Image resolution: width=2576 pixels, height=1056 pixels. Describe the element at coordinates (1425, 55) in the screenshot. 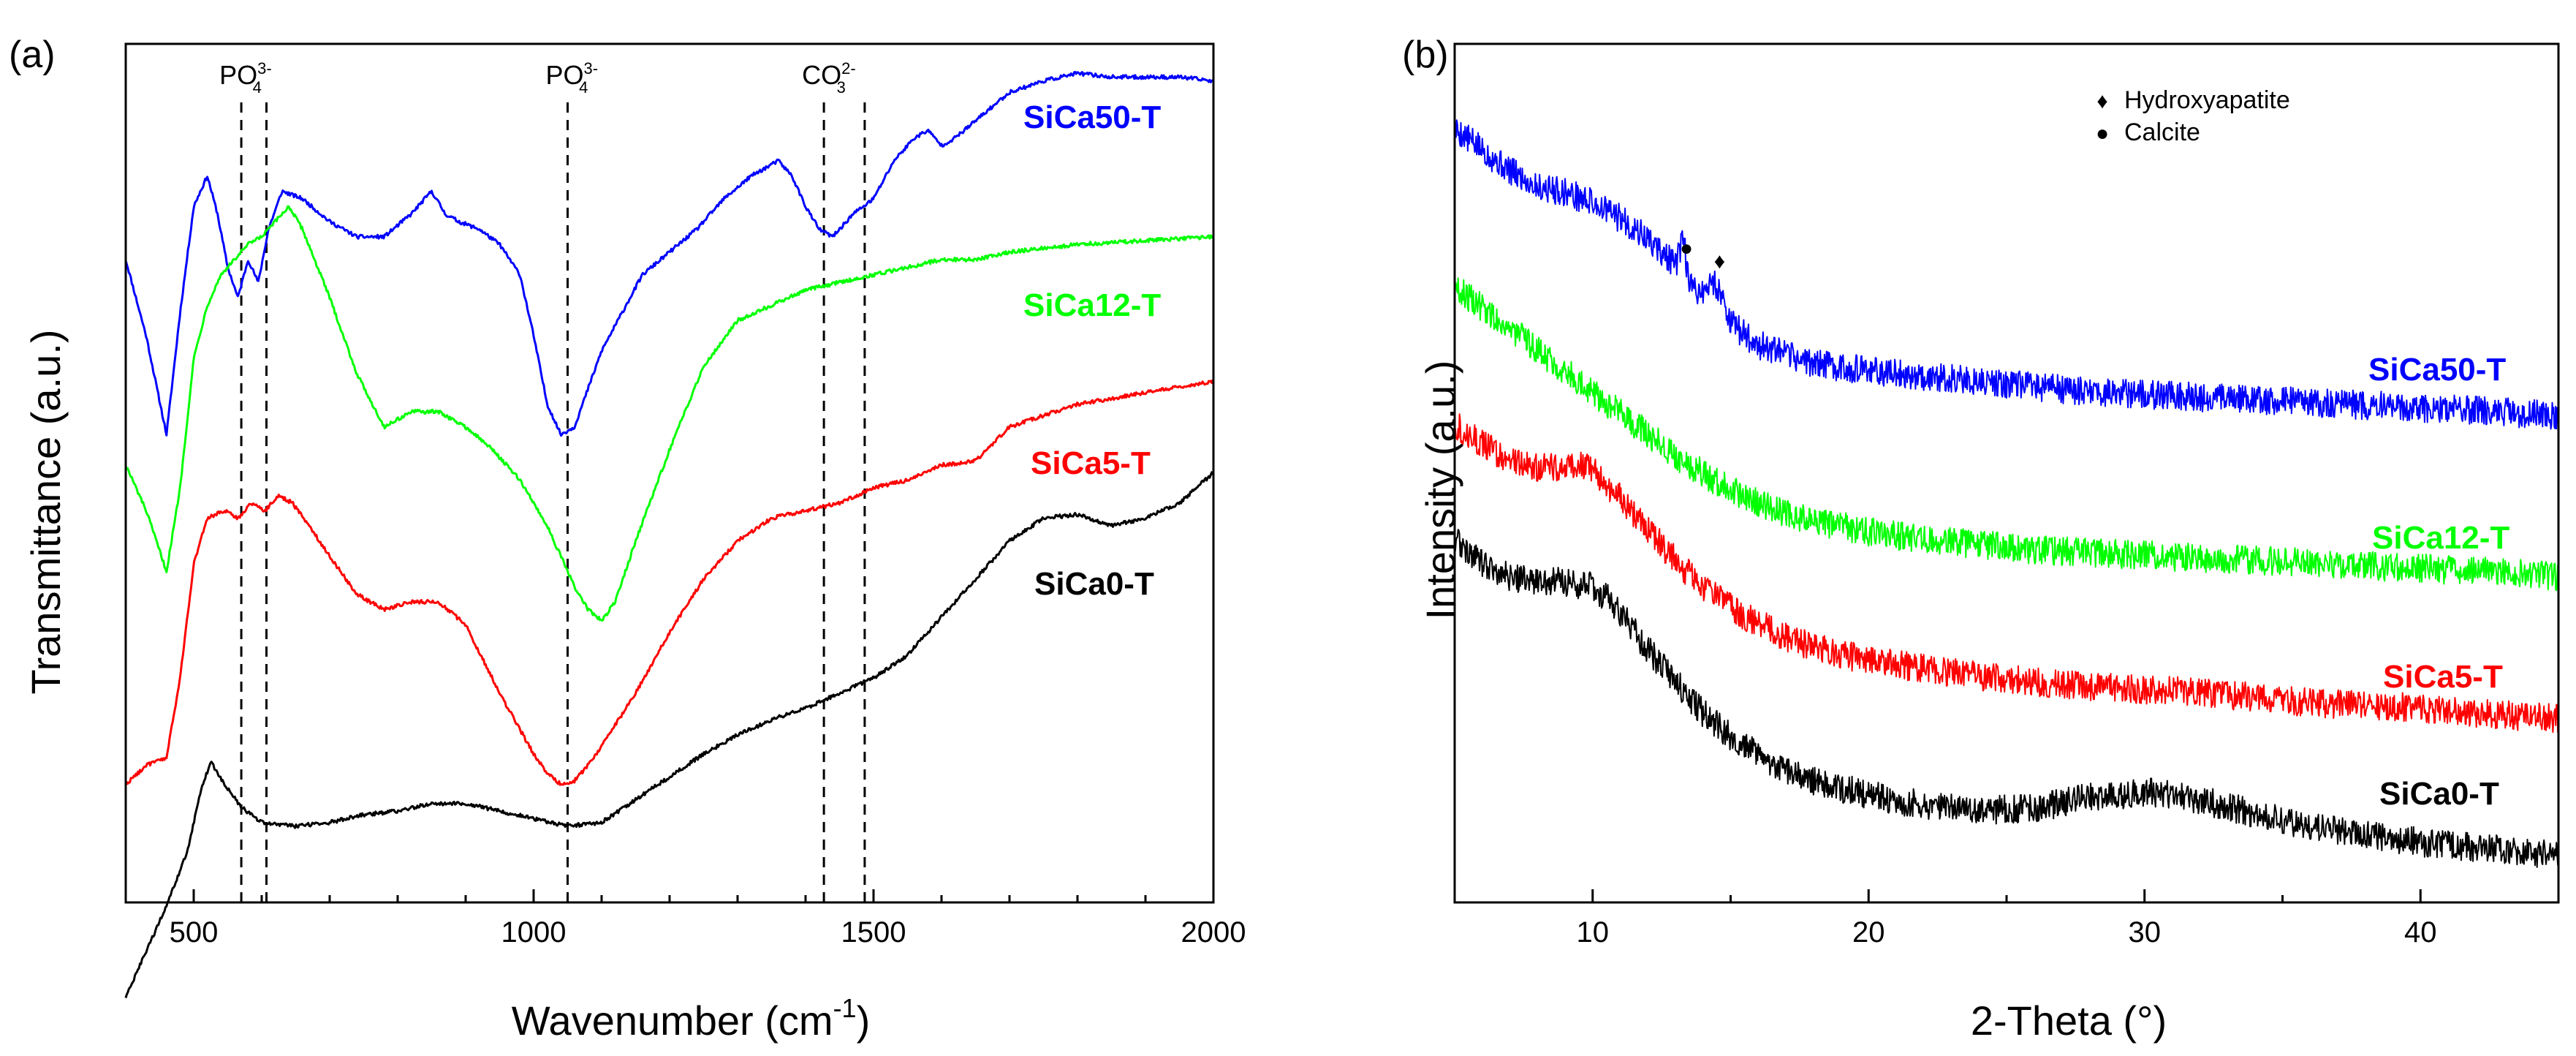

I see `panel-b-label: (b)` at that location.